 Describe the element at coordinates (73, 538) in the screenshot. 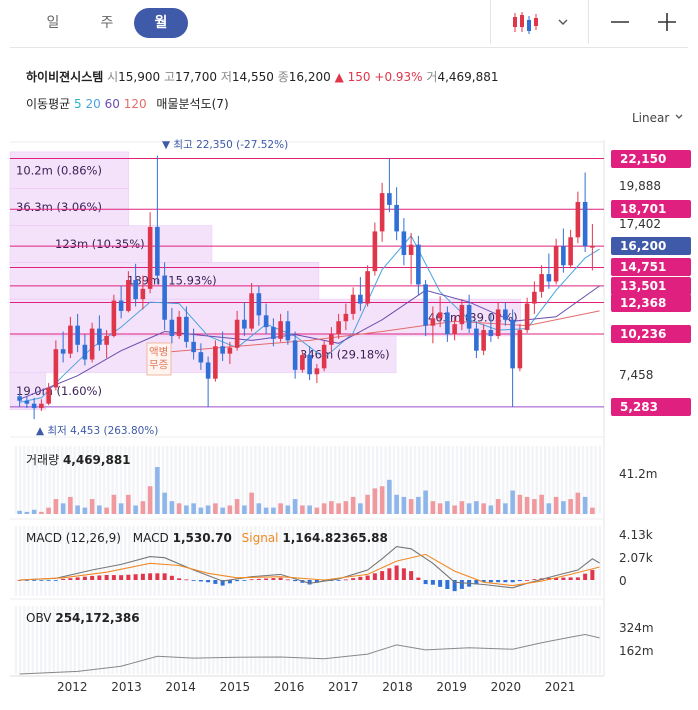

I see `macd-title: MACD (12,26,9)` at that location.